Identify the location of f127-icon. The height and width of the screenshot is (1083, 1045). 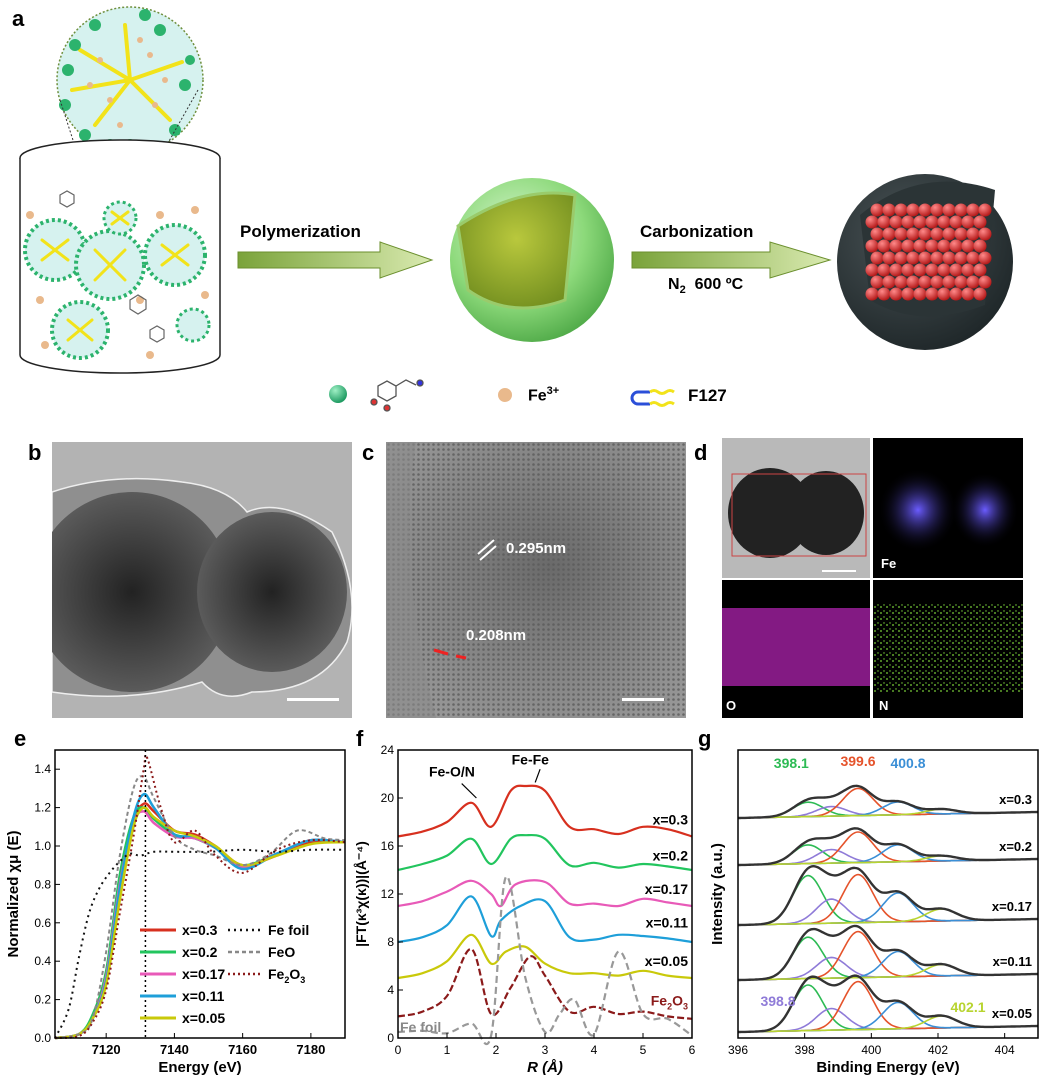
(652, 398).